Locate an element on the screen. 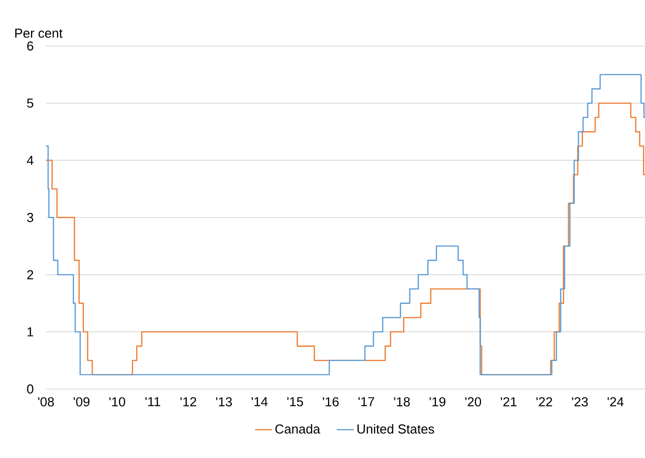 Image resolution: width=645 pixels, height=458 pixels. x-tick-label: '14 is located at coordinates (260, 401).